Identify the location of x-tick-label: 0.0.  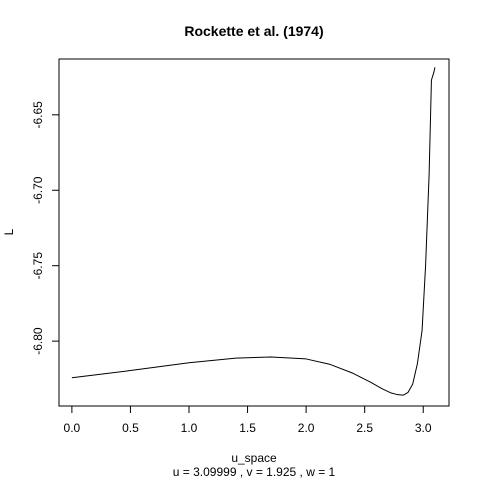
(72, 428).